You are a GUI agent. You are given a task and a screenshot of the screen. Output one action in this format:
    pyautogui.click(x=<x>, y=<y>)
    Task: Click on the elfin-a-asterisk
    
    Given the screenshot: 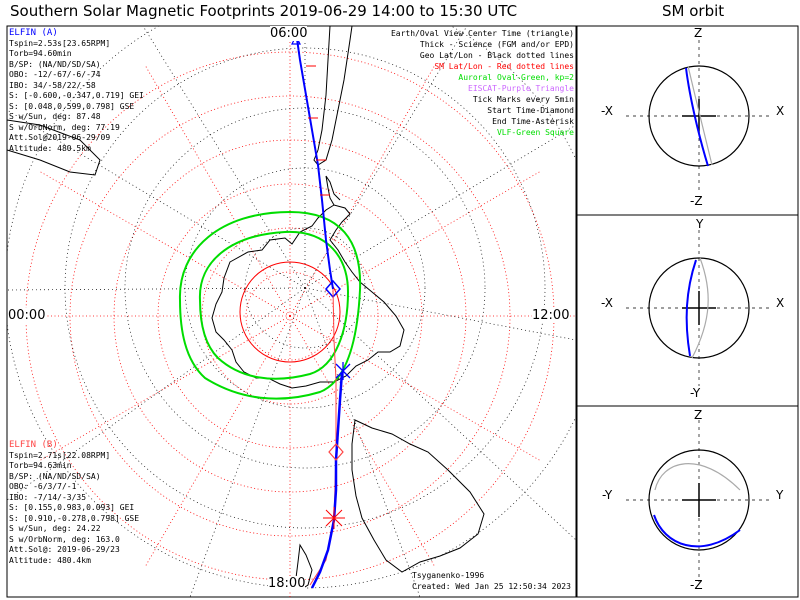 What is the action you would take?
    pyautogui.click(x=343, y=371)
    